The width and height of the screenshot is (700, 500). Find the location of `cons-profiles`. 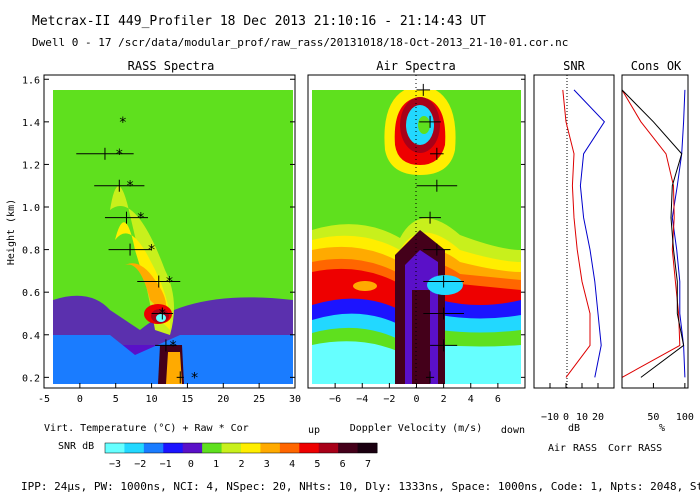

cons-profiles is located at coordinates (653, 233).